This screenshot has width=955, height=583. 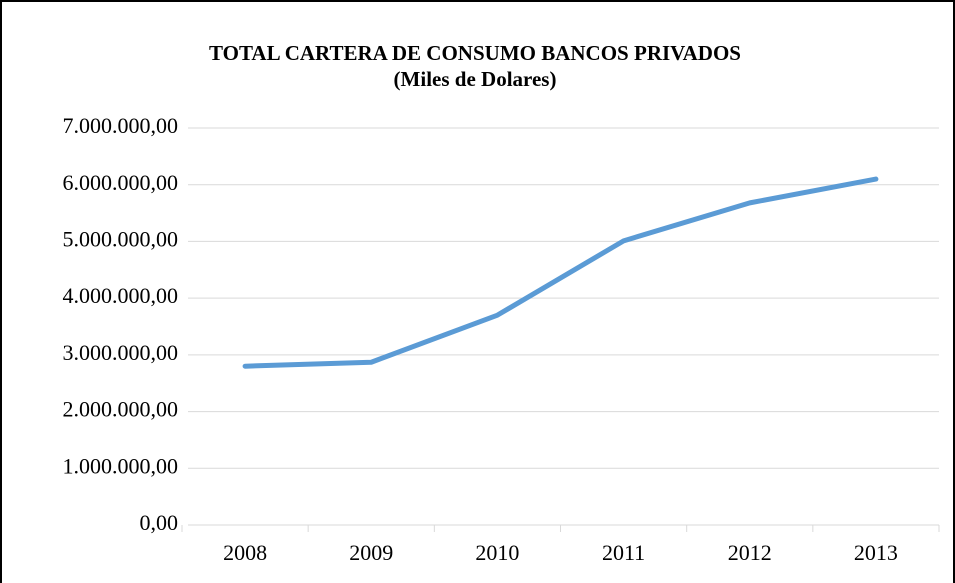 What do you see at coordinates (121, 409) in the screenshot?
I see `y-tick-label: 2.000.000,00` at bounding box center [121, 409].